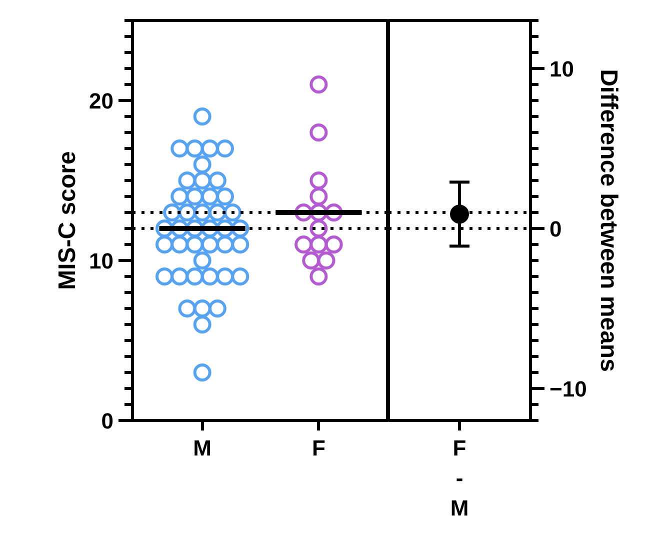  I want to click on x-tick-label: F - M, so click(459, 478).